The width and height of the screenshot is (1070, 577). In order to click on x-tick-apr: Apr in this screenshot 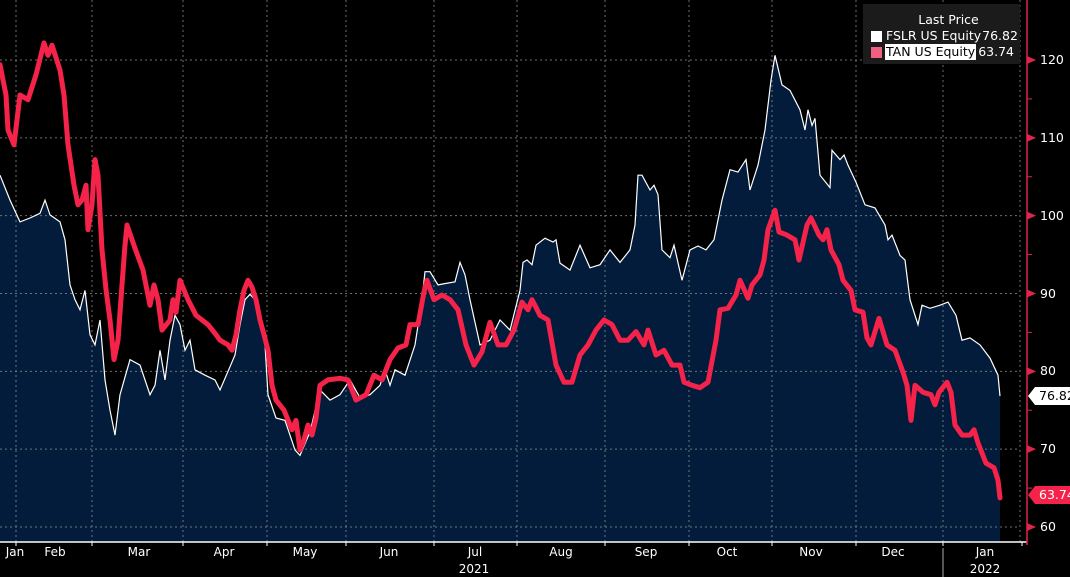, I will do `click(224, 552)`.